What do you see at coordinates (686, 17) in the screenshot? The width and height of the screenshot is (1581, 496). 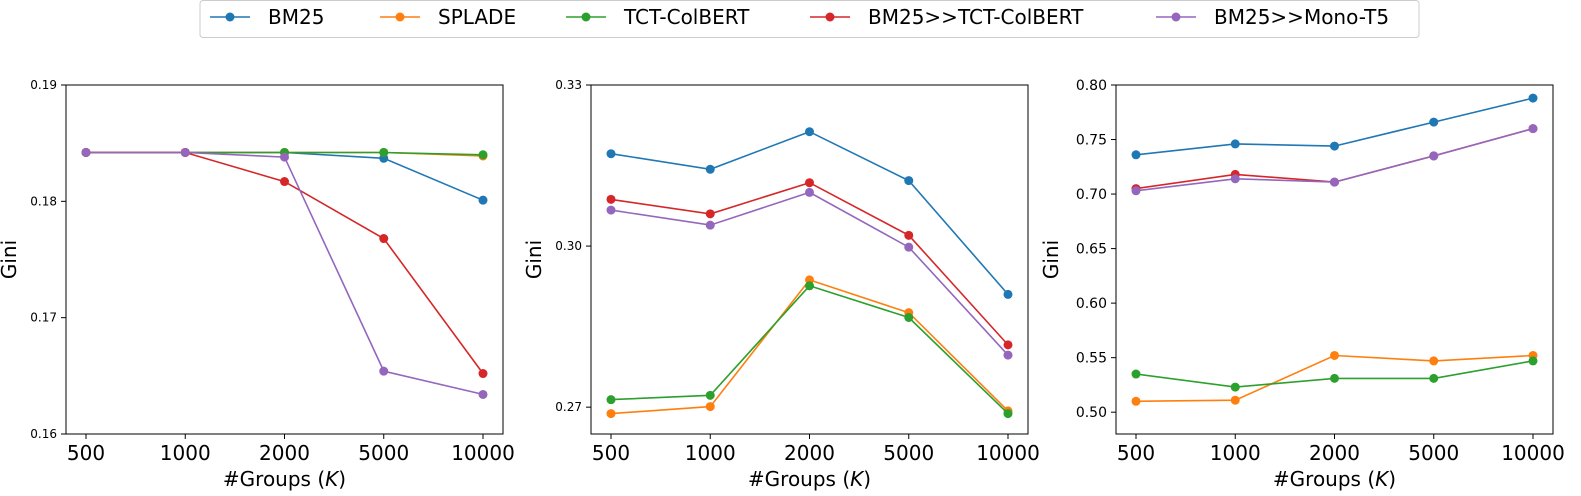 I see `legend-label: TCT-ColBERT` at bounding box center [686, 17].